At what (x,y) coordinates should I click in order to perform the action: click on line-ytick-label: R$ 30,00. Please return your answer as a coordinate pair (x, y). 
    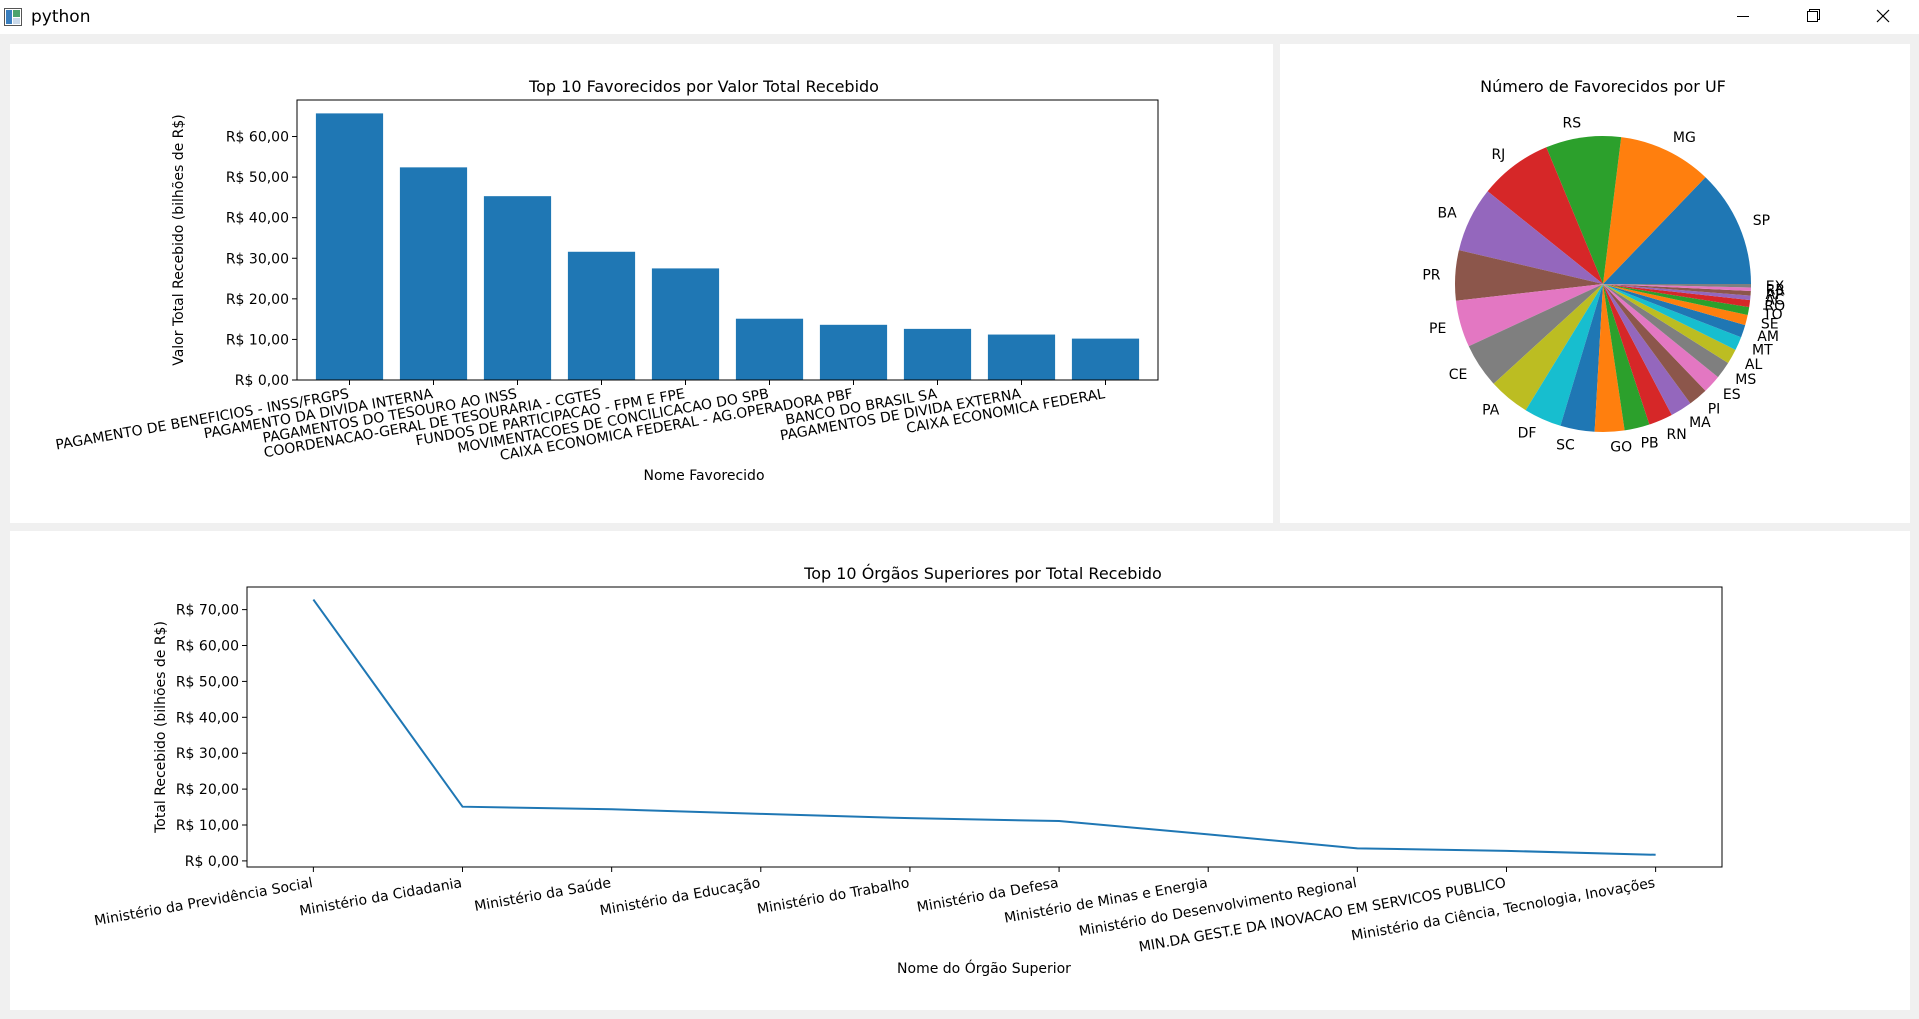
    Looking at the image, I should click on (207, 754).